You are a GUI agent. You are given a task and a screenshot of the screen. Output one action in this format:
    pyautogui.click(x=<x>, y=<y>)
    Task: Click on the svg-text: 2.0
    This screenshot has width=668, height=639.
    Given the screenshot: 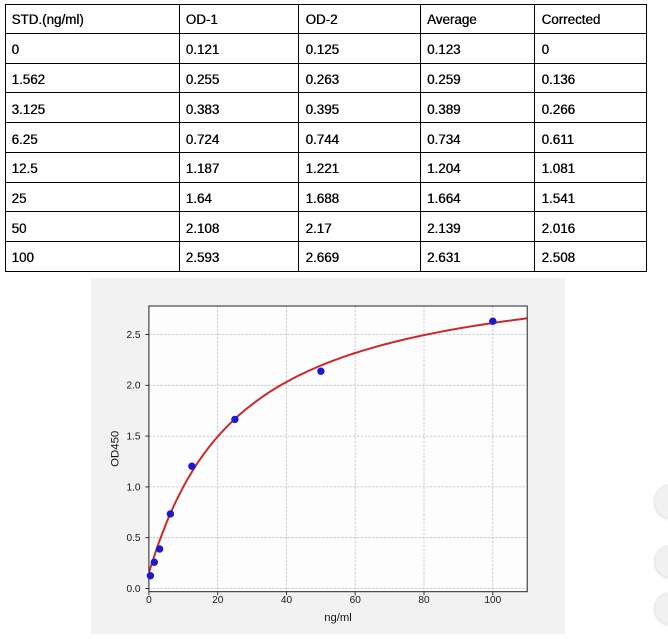 What is the action you would take?
    pyautogui.click(x=133, y=386)
    